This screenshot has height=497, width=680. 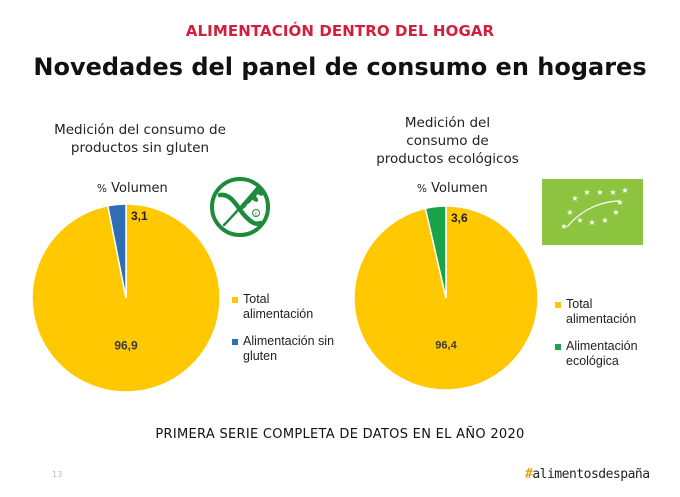 I want to click on unit-label-gluten: % Volumen, so click(x=132, y=188).